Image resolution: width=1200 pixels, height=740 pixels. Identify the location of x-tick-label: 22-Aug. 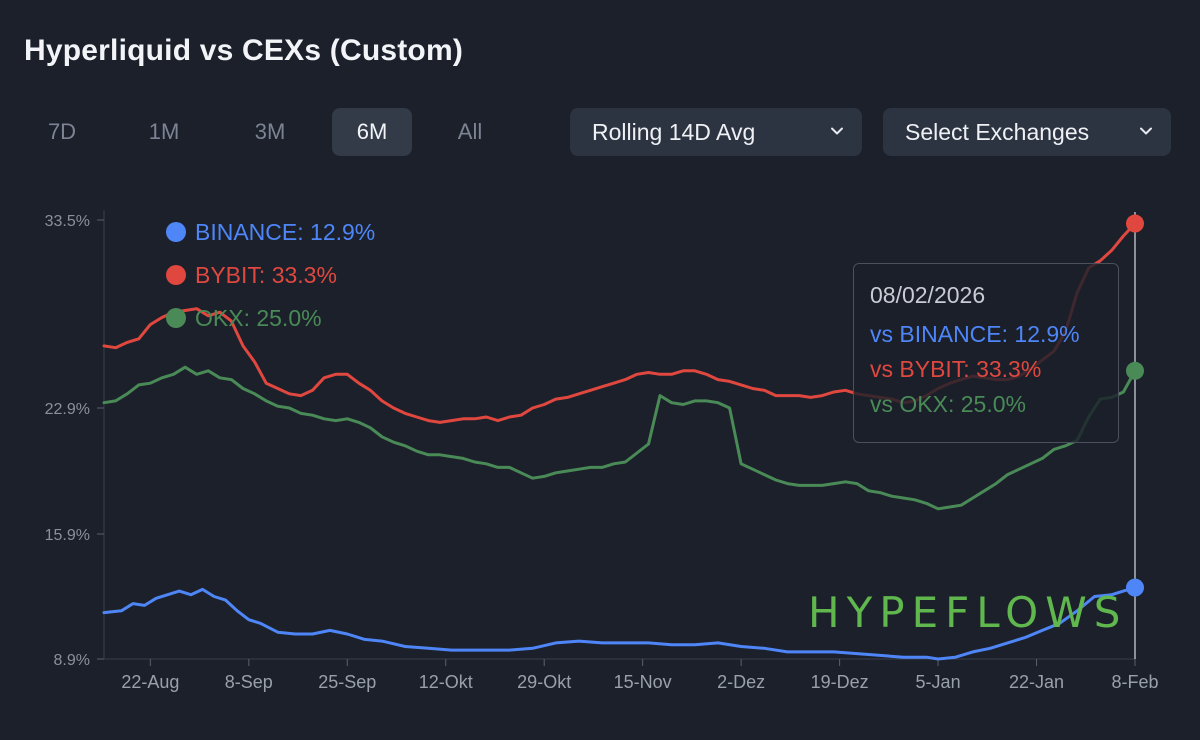
(150, 682).